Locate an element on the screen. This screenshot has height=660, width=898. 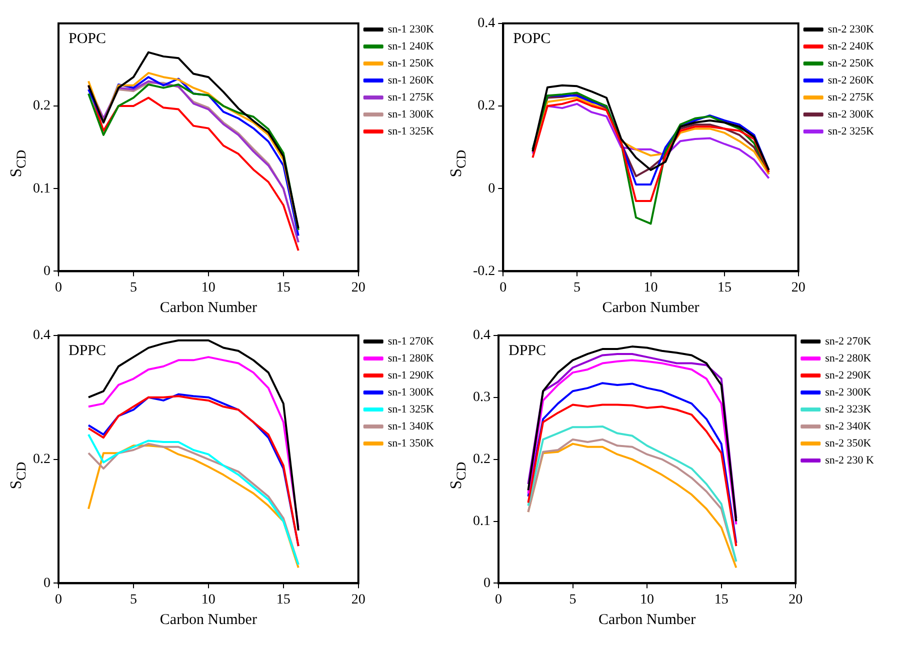
legend-label: sn-2 325K is located at coordinates (851, 130).